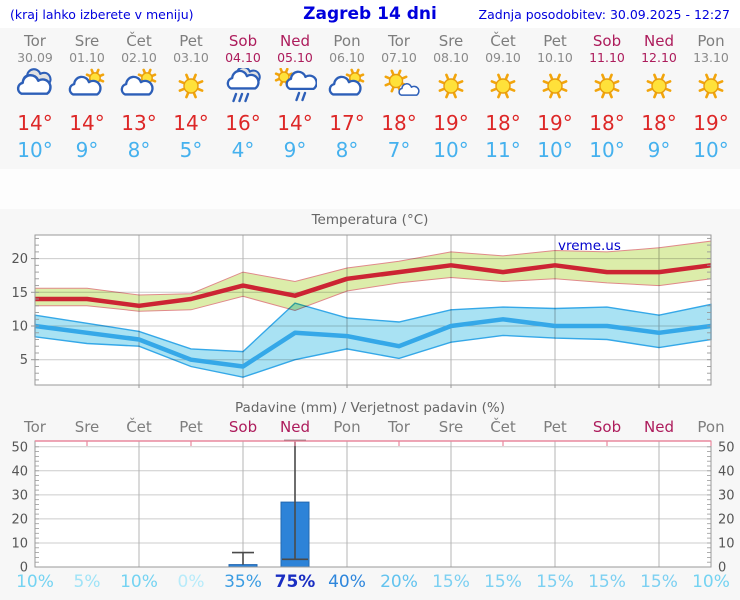  Describe the element at coordinates (726, 471) in the screenshot. I see `svg-text: 40` at that location.